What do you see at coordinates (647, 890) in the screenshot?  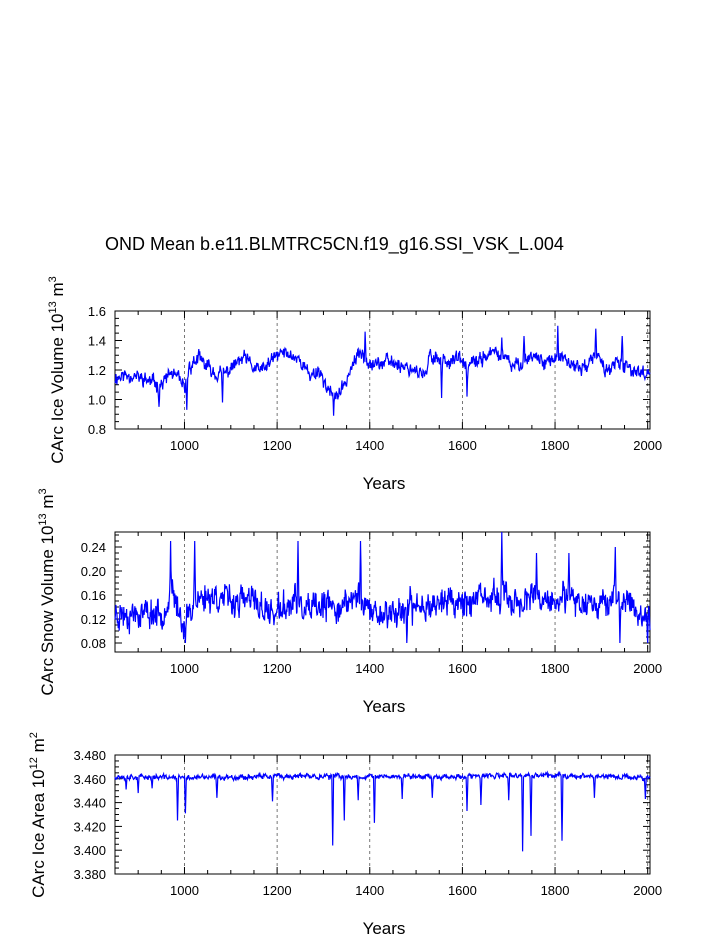 I see `ice-area-x-tick-label: 2000` at bounding box center [647, 890].